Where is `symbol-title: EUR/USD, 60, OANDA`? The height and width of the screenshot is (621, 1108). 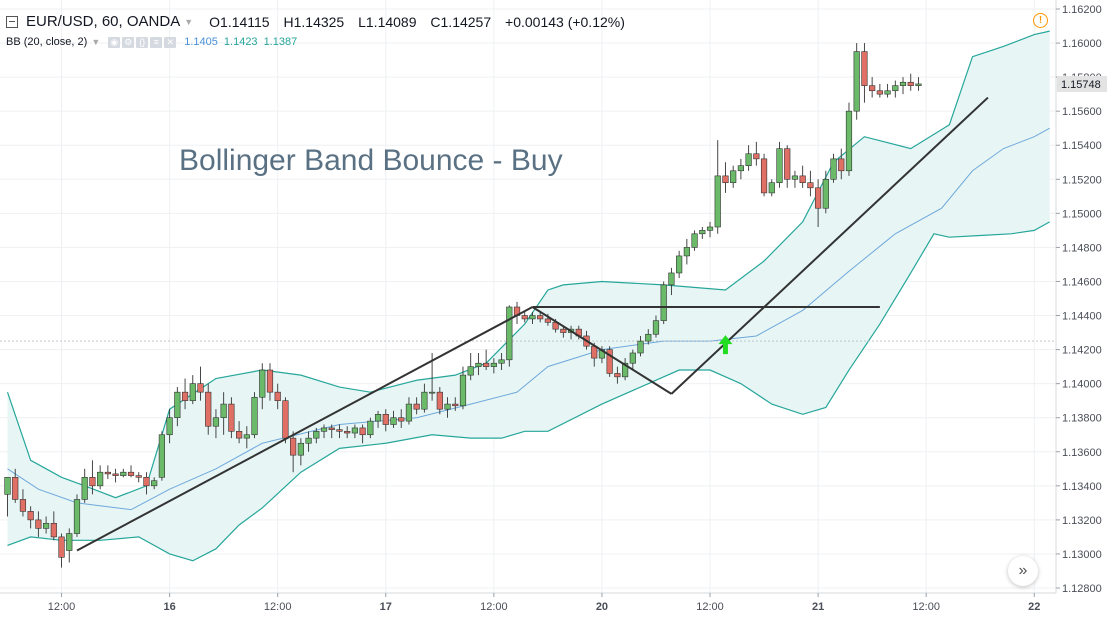 symbol-title: EUR/USD, 60, OANDA is located at coordinates (103, 21).